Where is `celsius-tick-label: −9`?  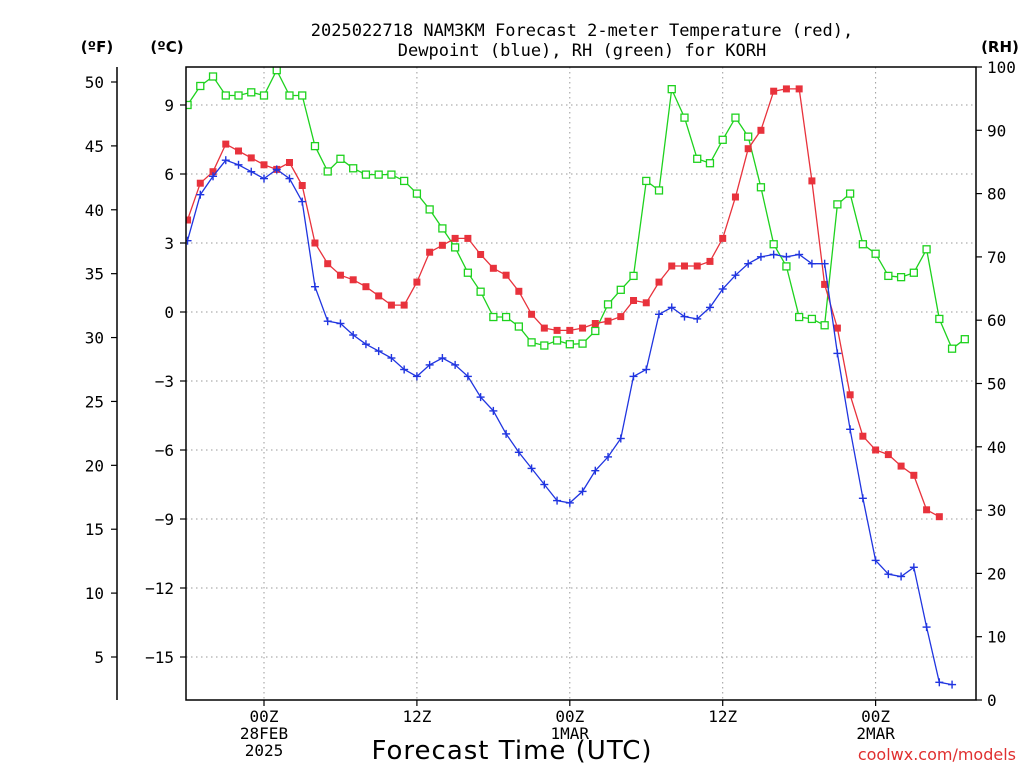
celsius-tick-label: −9 is located at coordinates (164, 519).